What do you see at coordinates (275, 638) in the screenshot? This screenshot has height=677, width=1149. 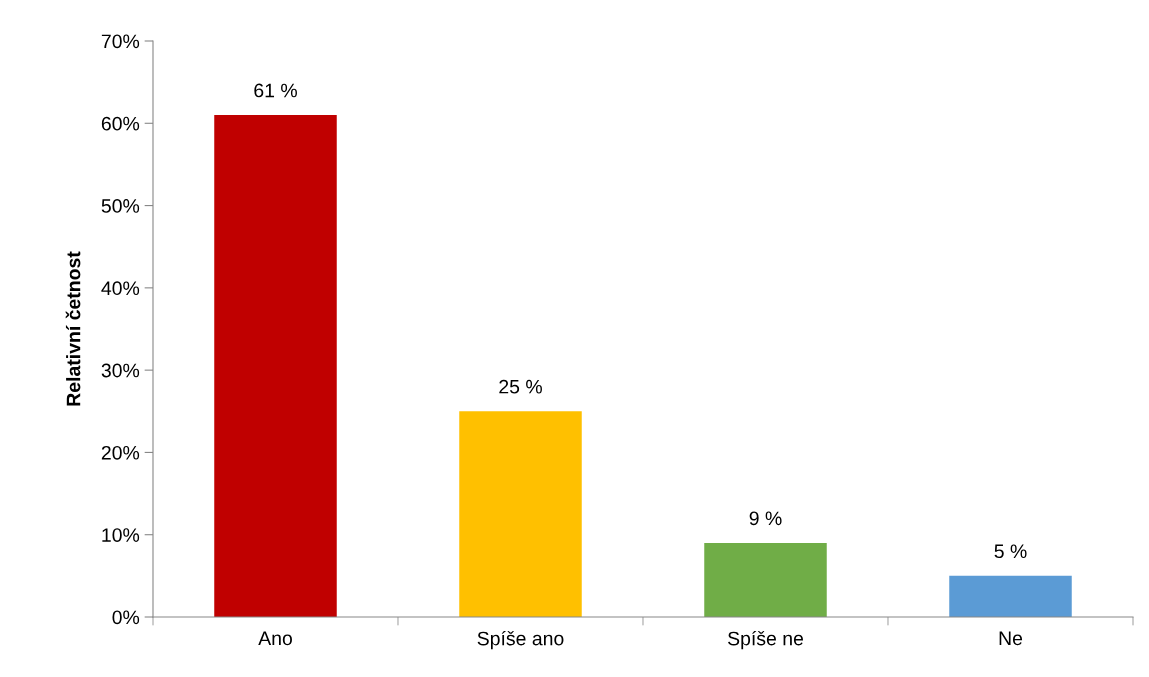 I see `x-tick-label: Ano` at bounding box center [275, 638].